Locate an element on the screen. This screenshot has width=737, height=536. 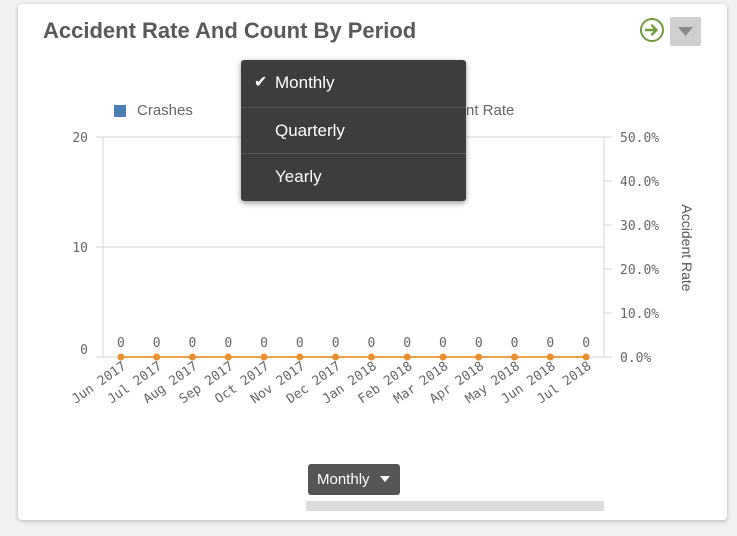
go-button is located at coordinates (652, 30).